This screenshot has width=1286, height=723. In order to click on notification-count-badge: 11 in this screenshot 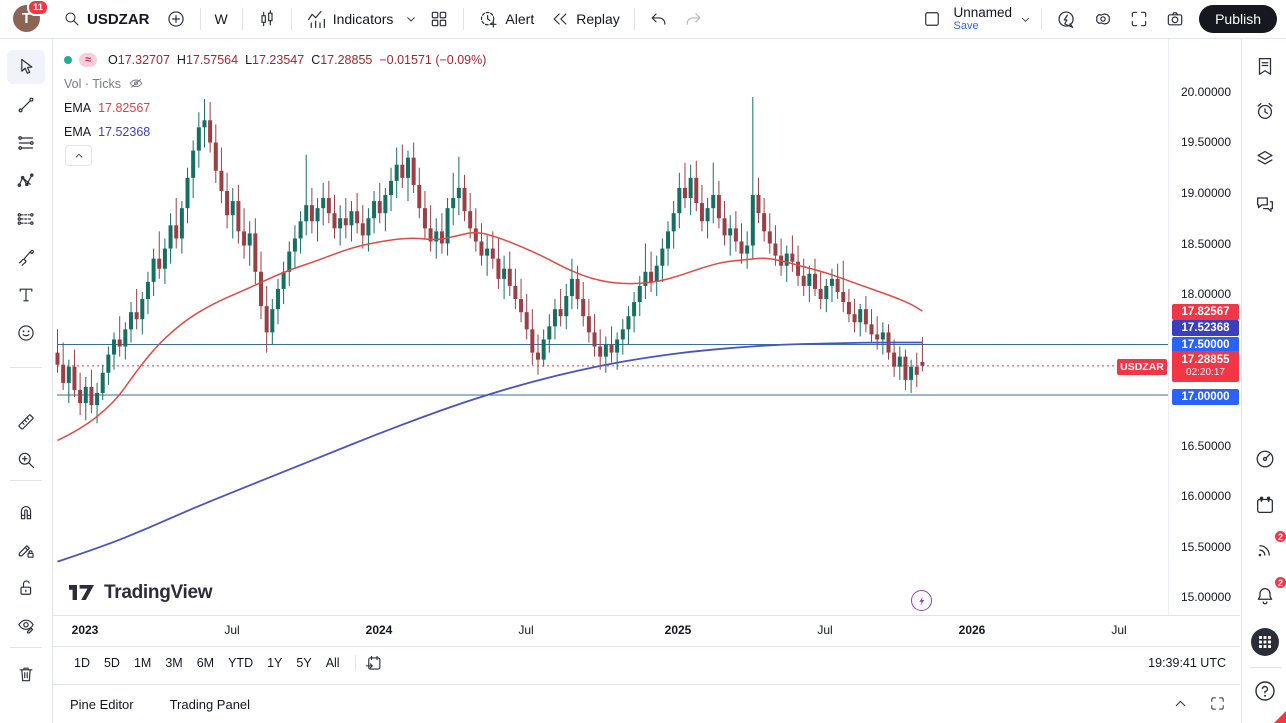, I will do `click(37, 8)`.